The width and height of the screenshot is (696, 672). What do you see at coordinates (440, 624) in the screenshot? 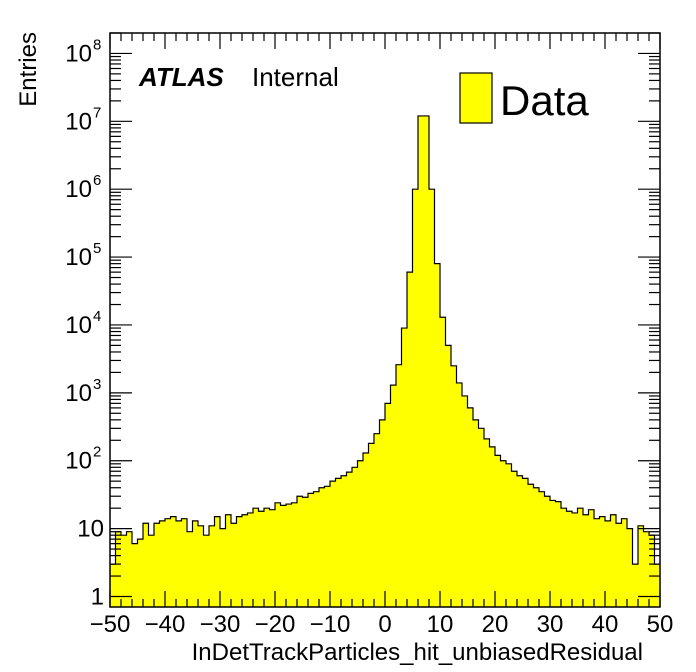
I see `x-tick-label: 10` at bounding box center [440, 624].